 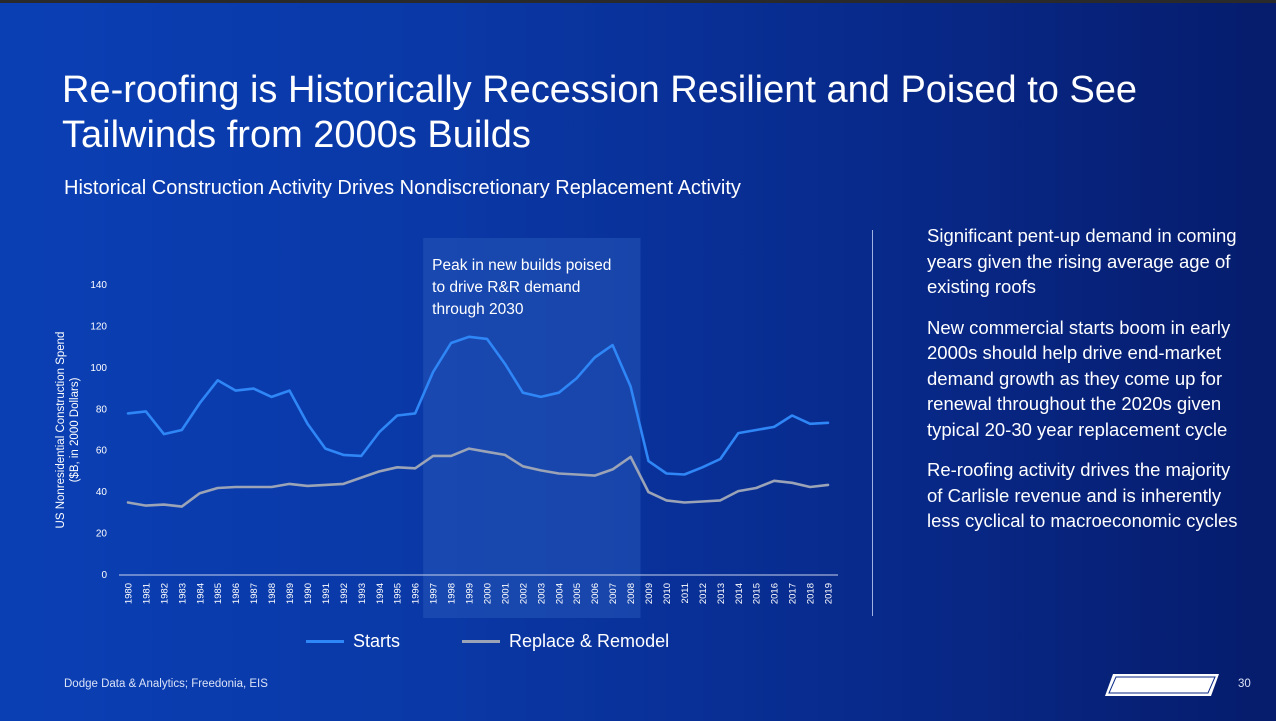 I want to click on y-tick-label: 120, so click(x=98, y=326).